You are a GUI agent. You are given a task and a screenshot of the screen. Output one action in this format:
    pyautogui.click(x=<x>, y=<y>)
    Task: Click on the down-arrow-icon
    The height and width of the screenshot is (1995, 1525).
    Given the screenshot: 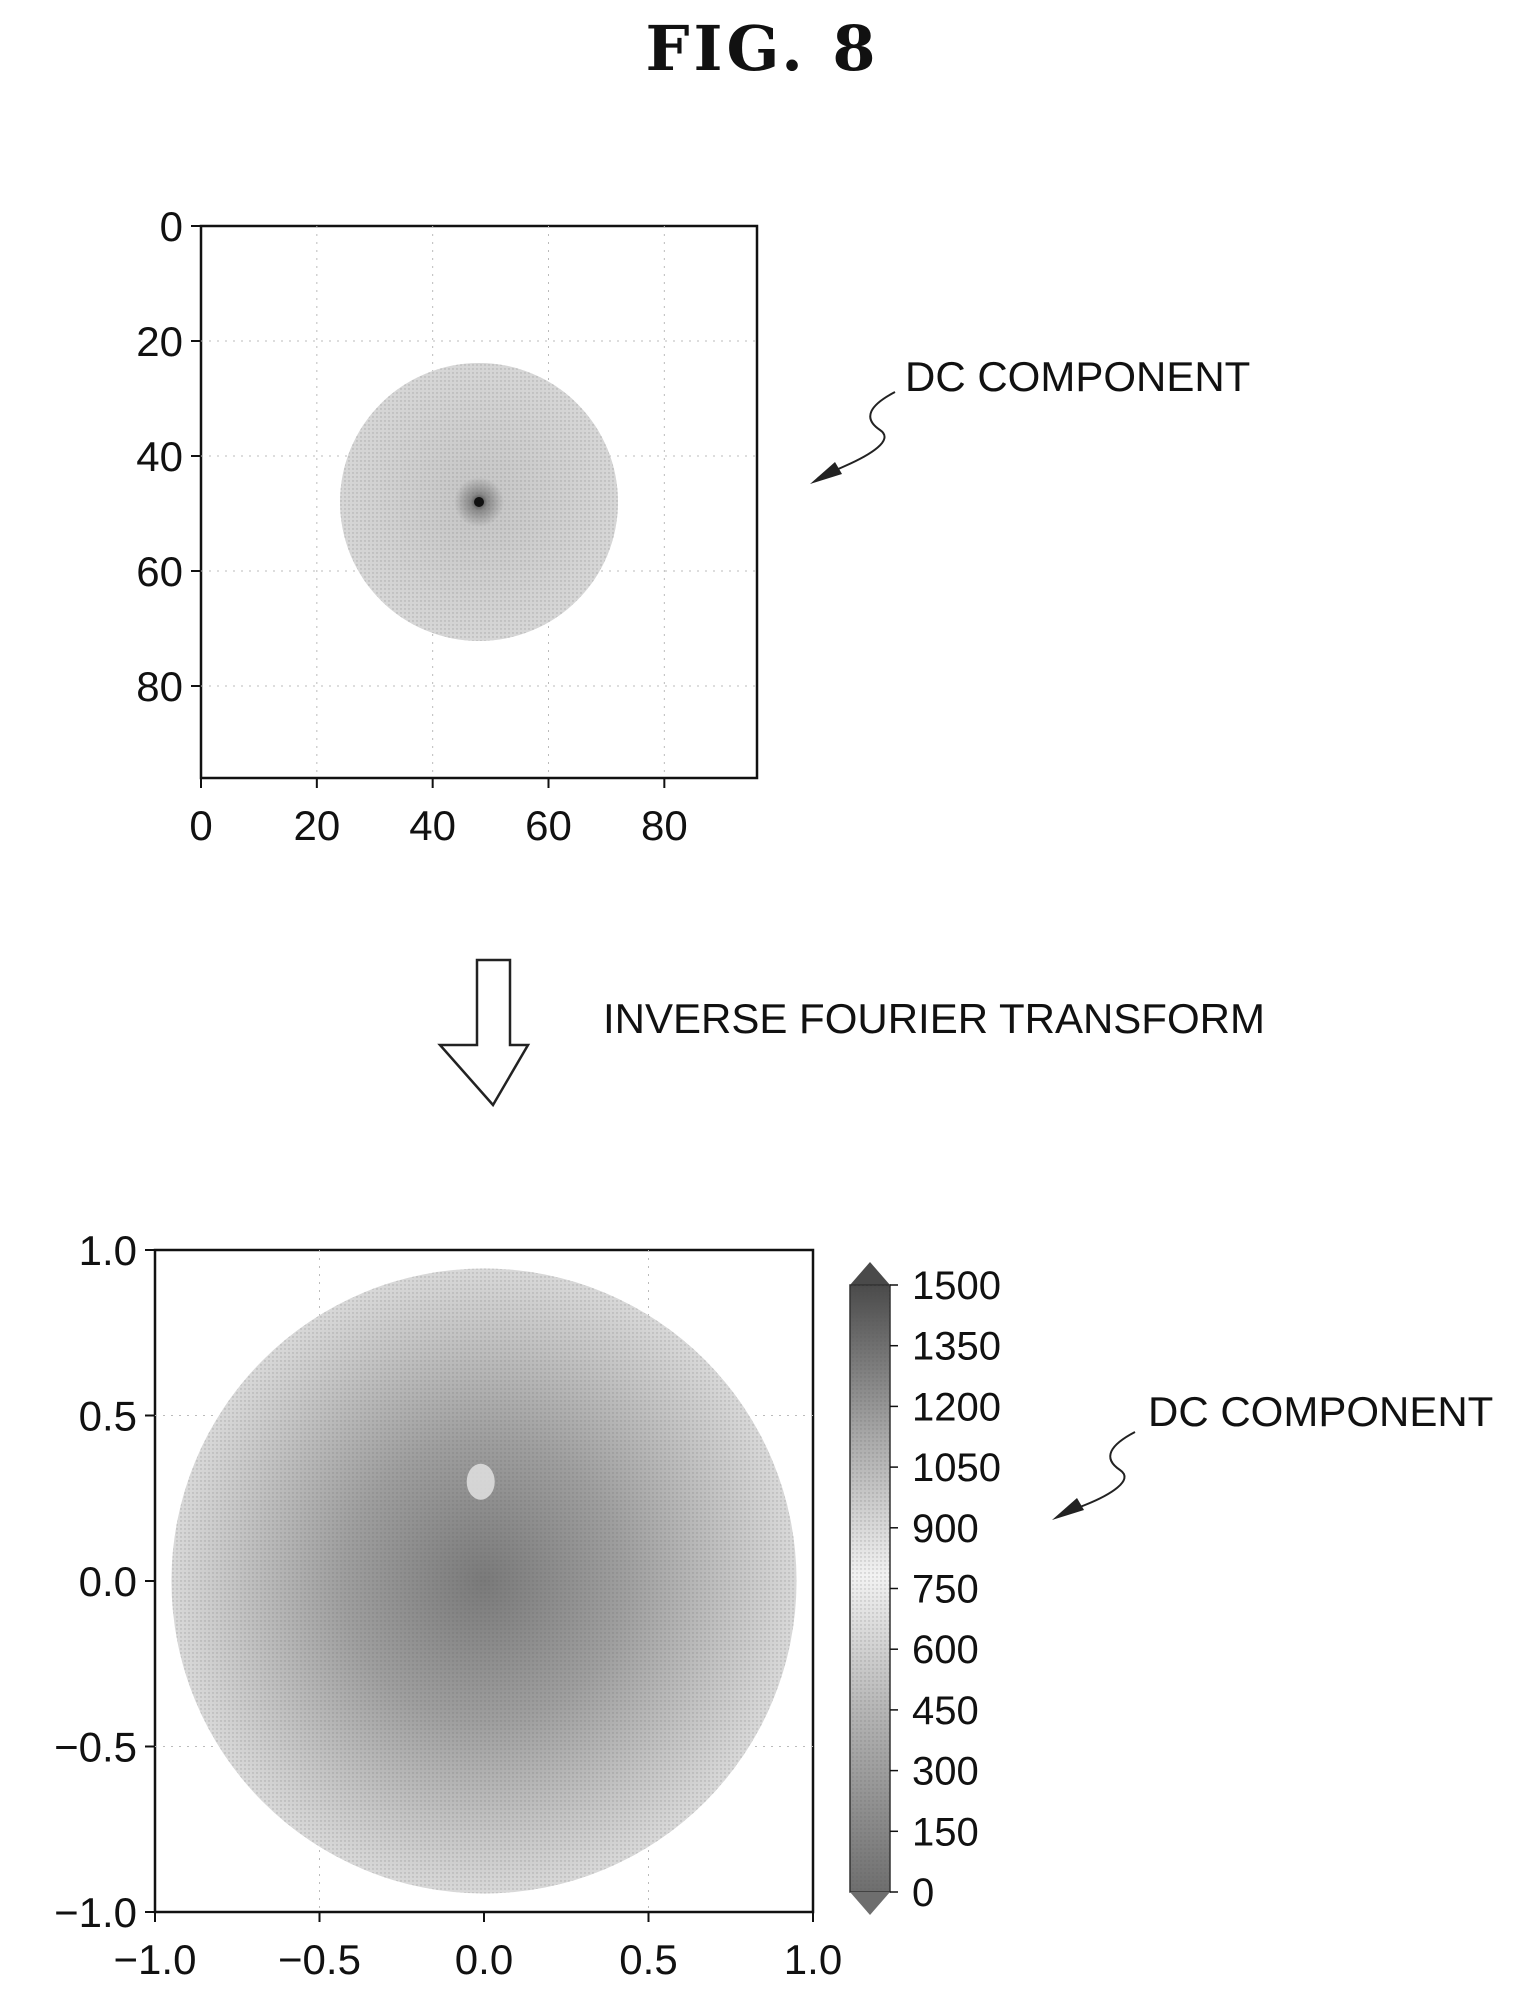 What is the action you would take?
    pyautogui.click(x=484, y=1033)
    